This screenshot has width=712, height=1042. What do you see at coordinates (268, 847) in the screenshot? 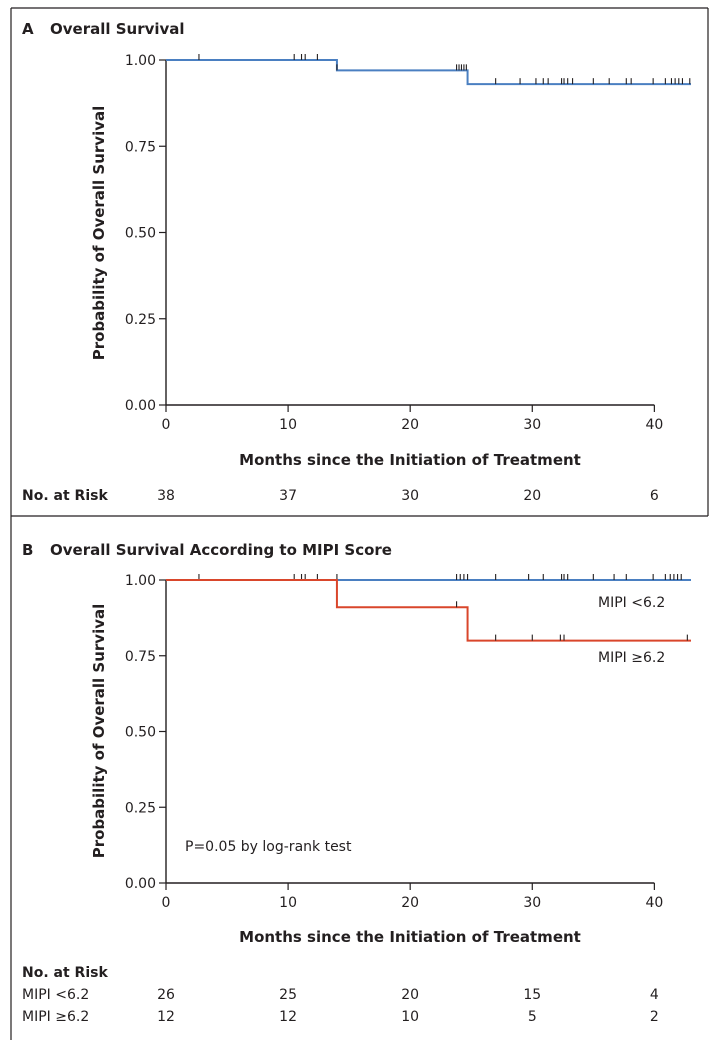
I see `panel-b-p-value: P=0.05 by log-rank test` at bounding box center [268, 847].